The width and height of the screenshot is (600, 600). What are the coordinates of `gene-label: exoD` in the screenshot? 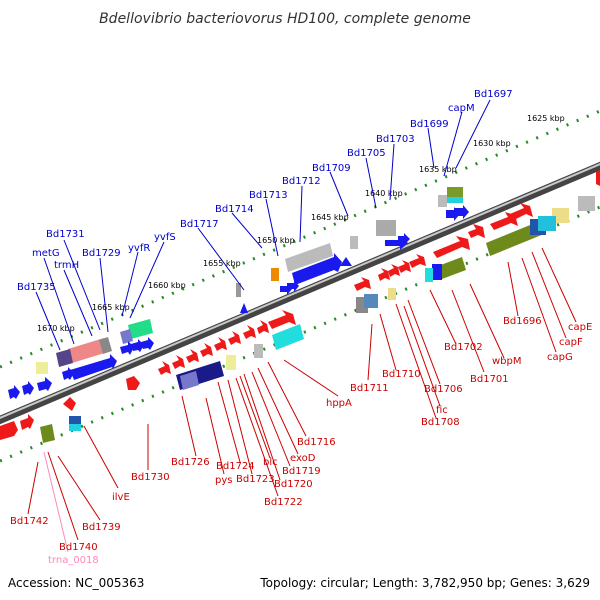 It's located at (303, 458).